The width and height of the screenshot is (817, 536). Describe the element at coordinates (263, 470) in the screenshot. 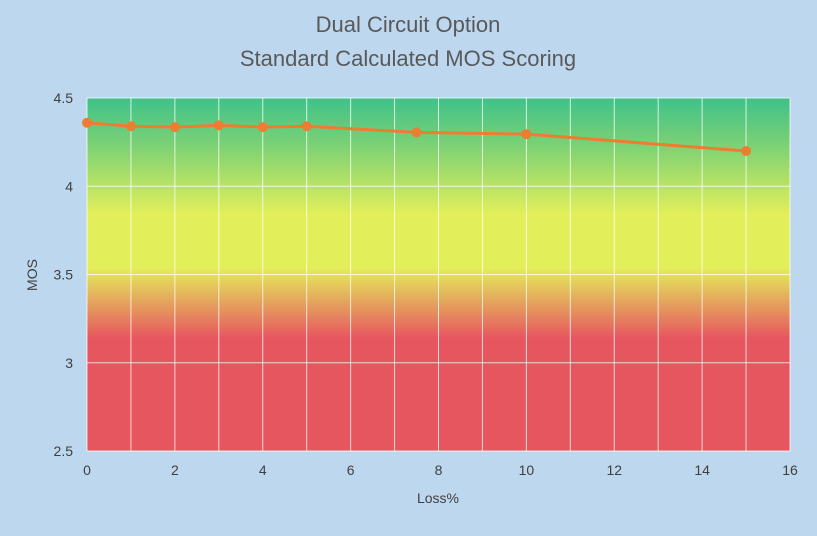

I see `x-tick-label: 4` at that location.